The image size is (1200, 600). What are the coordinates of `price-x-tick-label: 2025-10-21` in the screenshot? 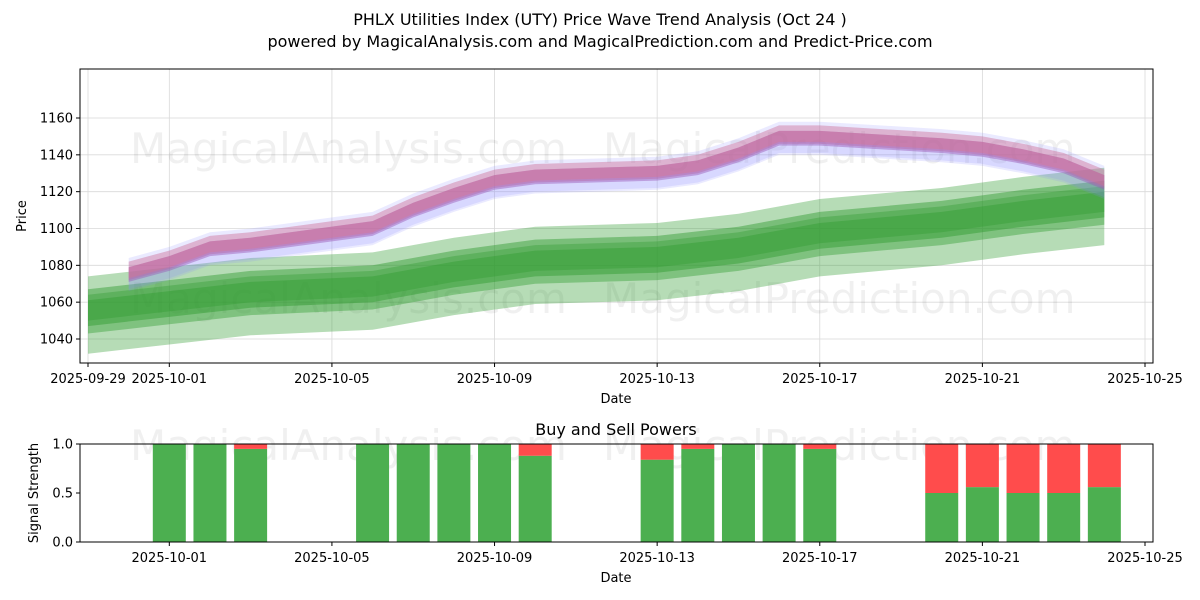 It's located at (983, 379).